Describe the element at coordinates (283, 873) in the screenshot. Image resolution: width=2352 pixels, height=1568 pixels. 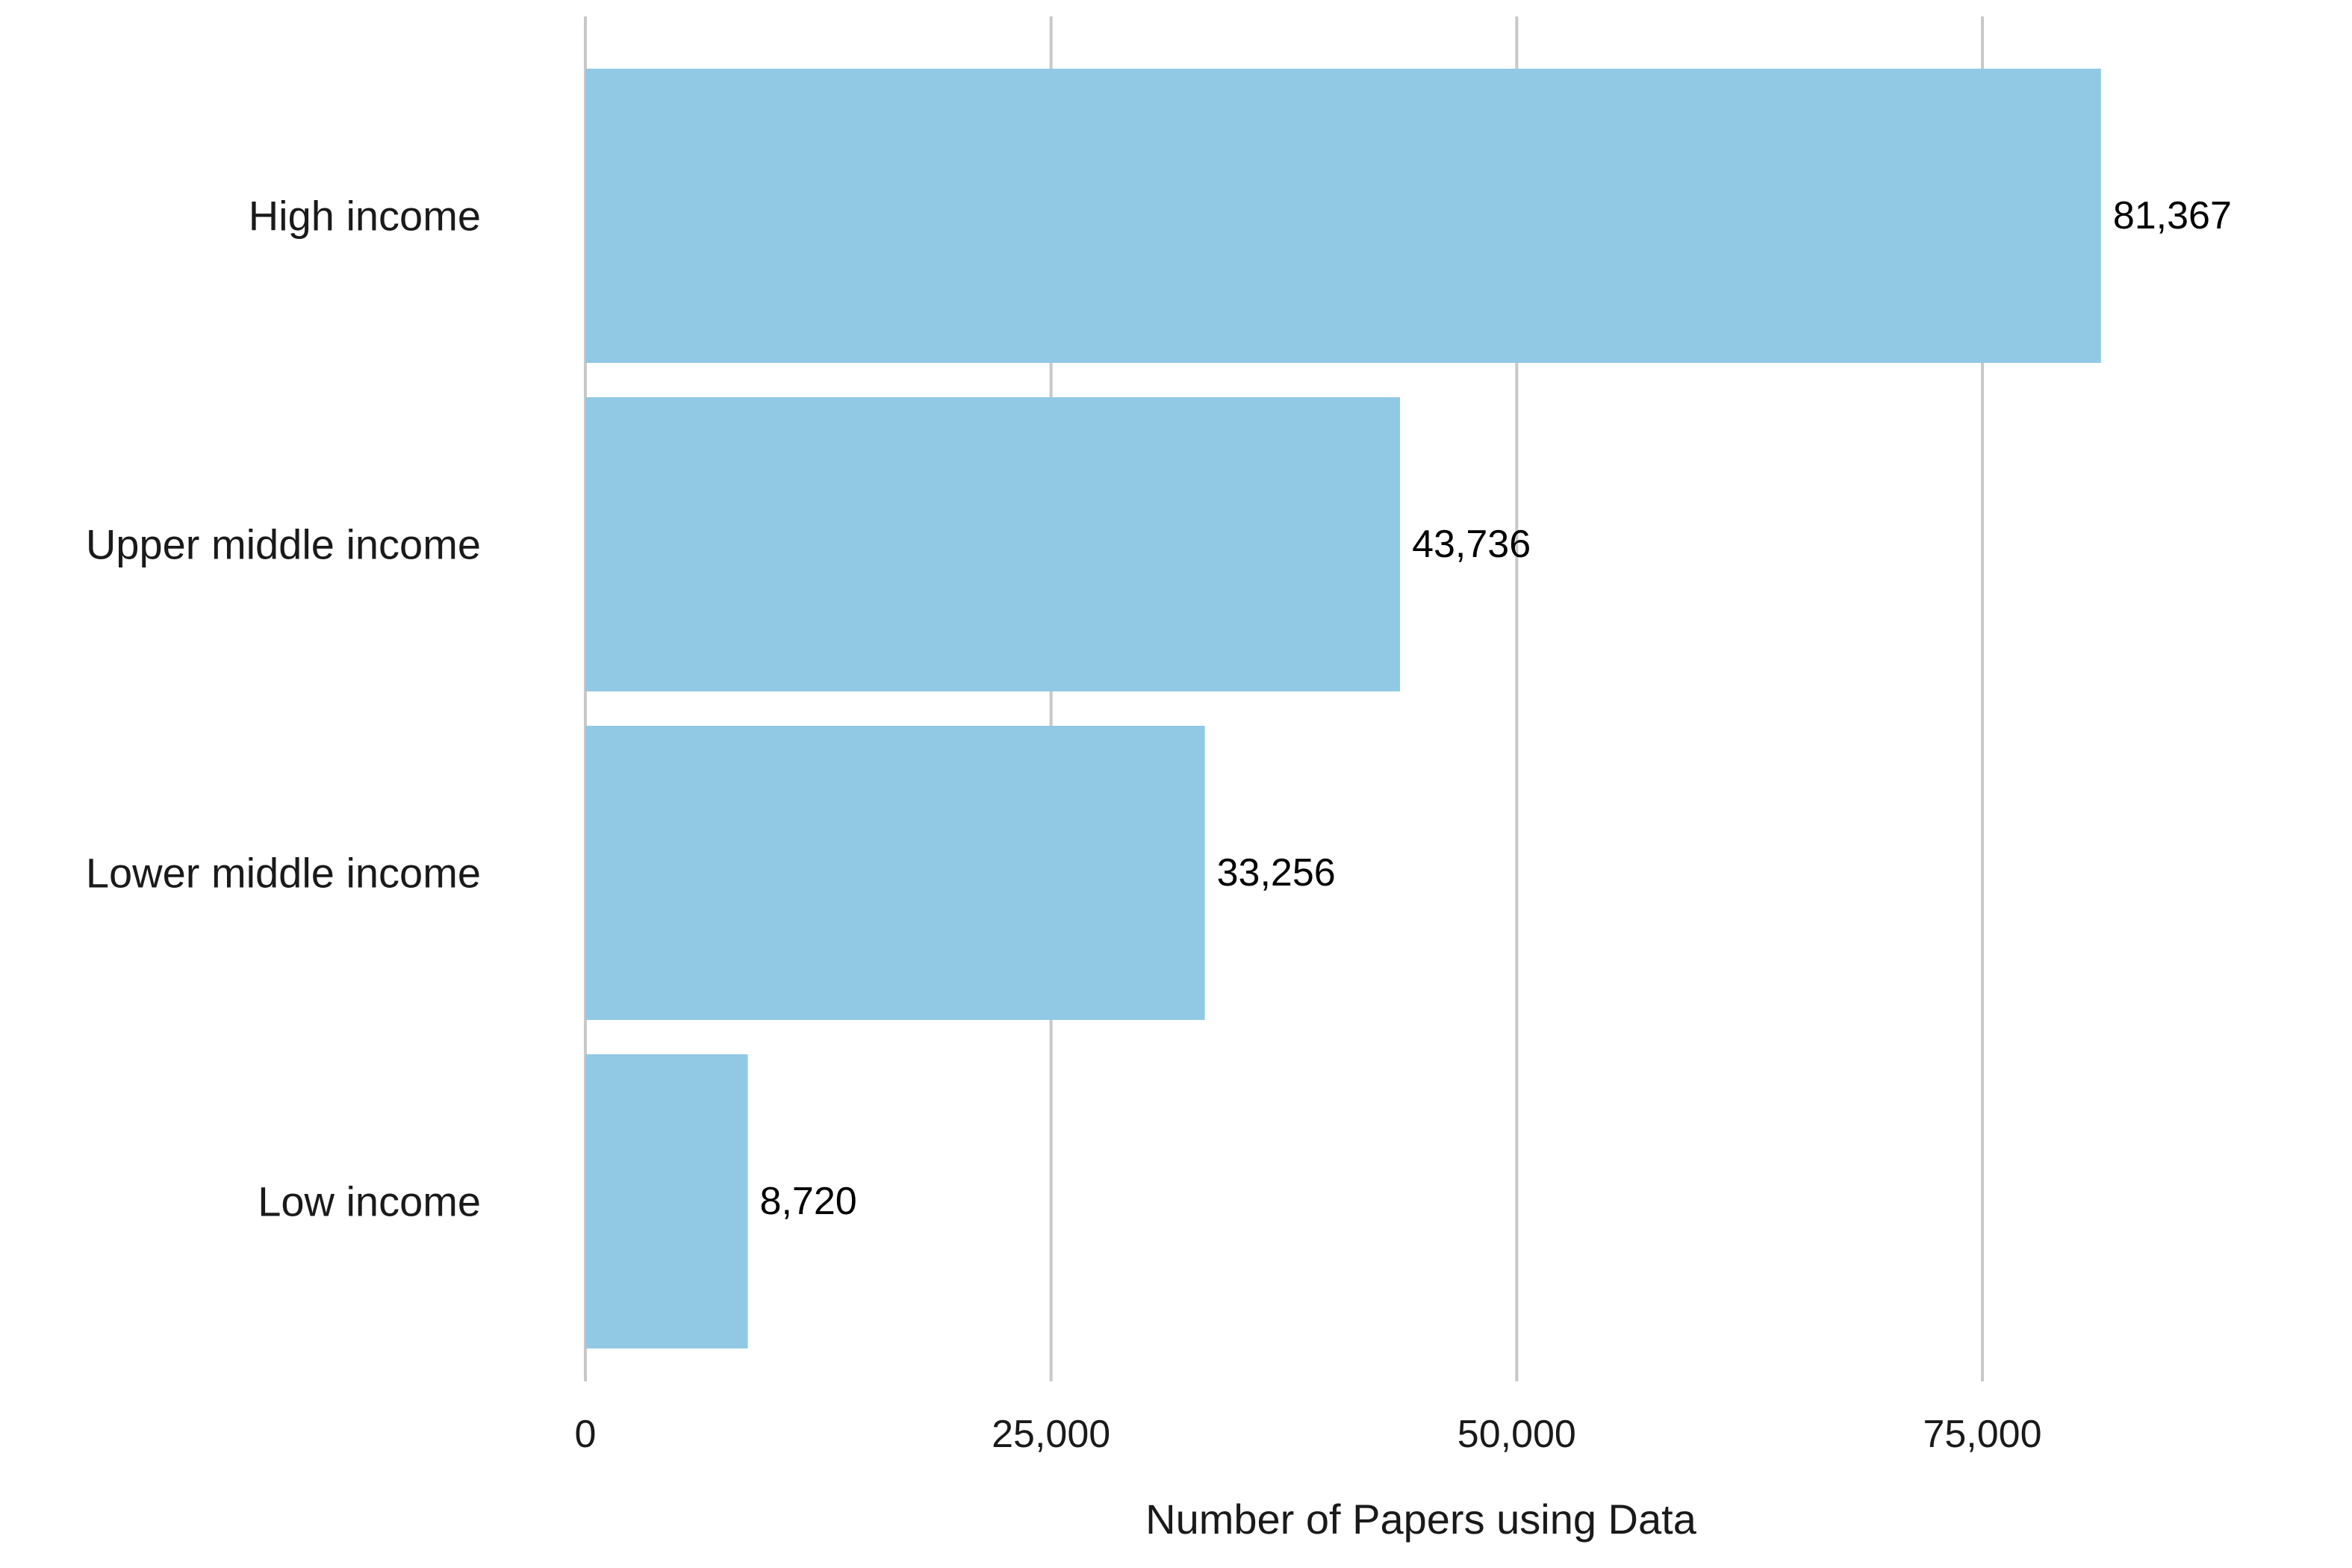
I see `category-label: Lower middle income` at that location.